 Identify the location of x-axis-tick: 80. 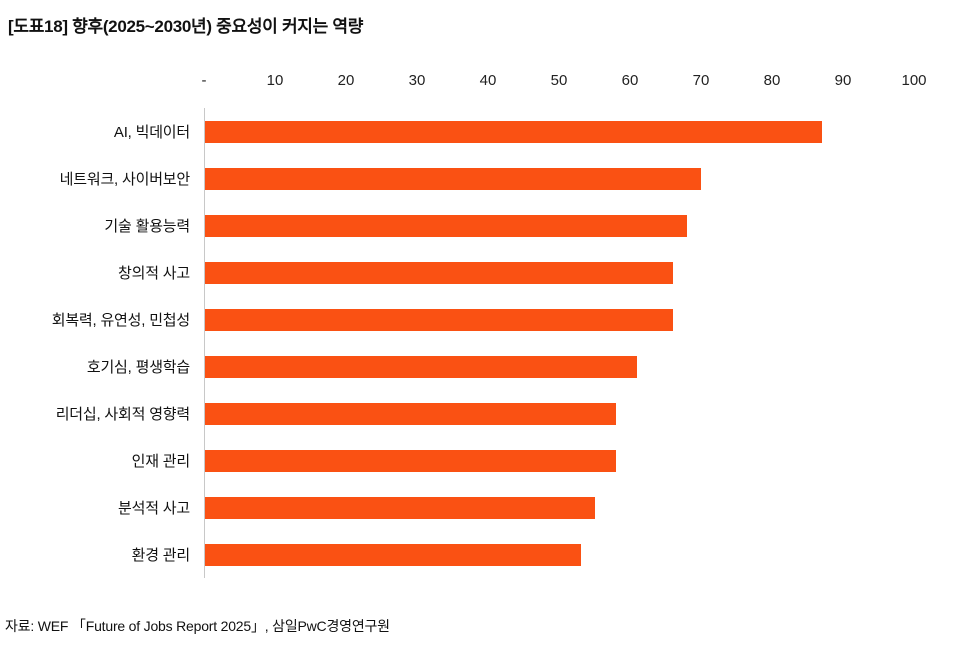
(772, 80).